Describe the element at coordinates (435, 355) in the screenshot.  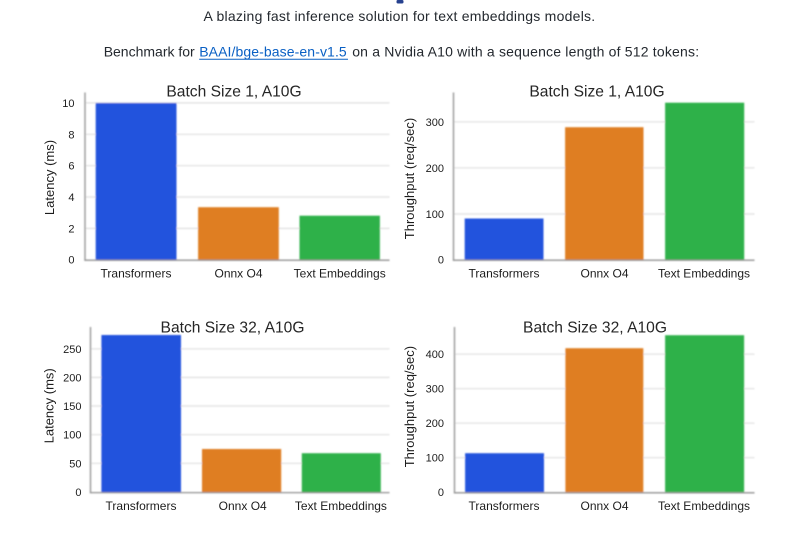
I see `svg-text: 400` at that location.